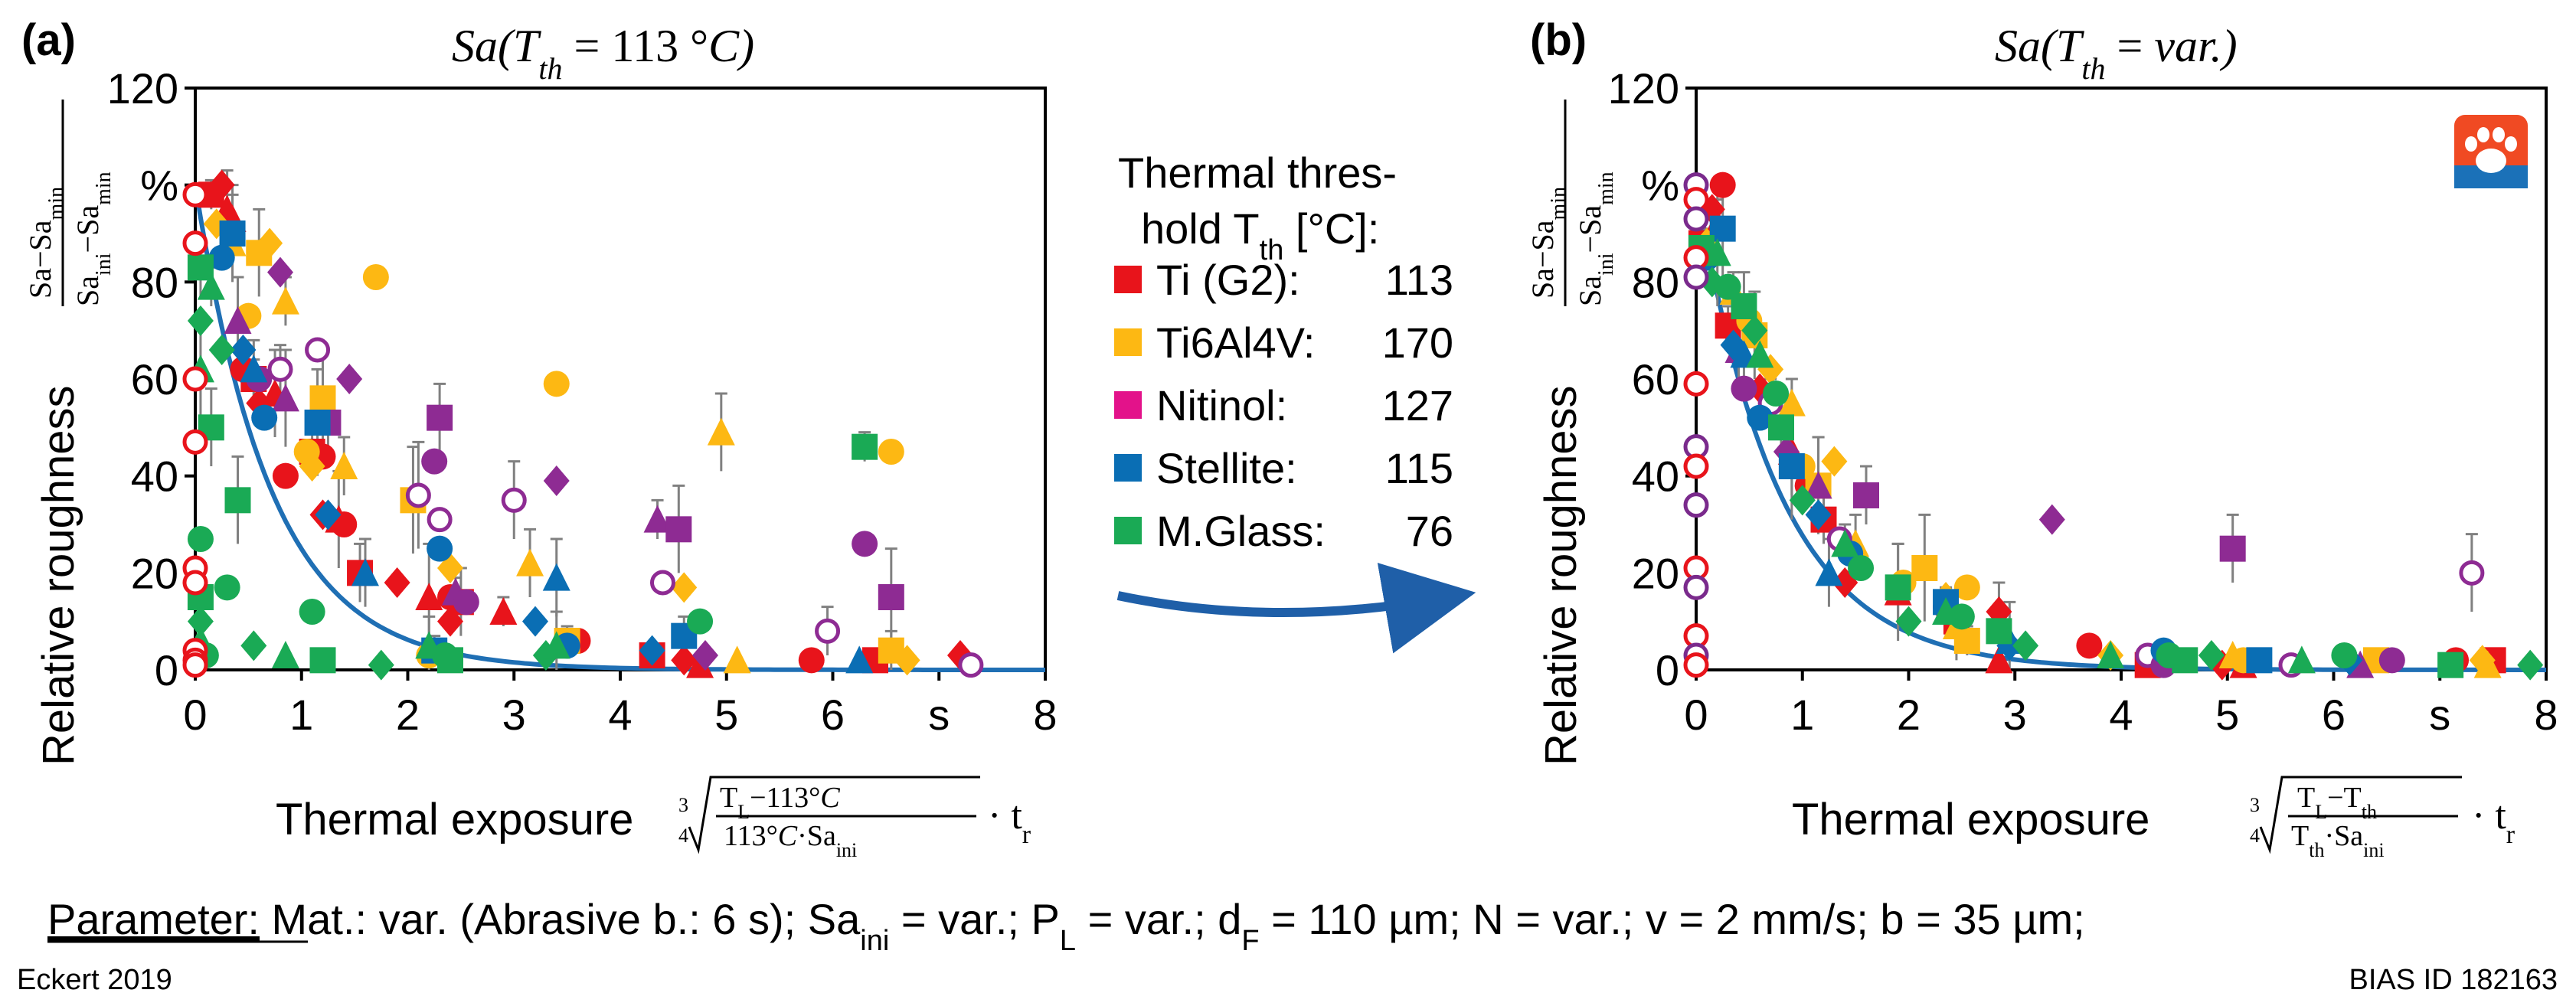 The height and width of the screenshot is (1006, 2576). What do you see at coordinates (1558, 40) in the screenshot?
I see `panel-b-tag: (b)` at bounding box center [1558, 40].